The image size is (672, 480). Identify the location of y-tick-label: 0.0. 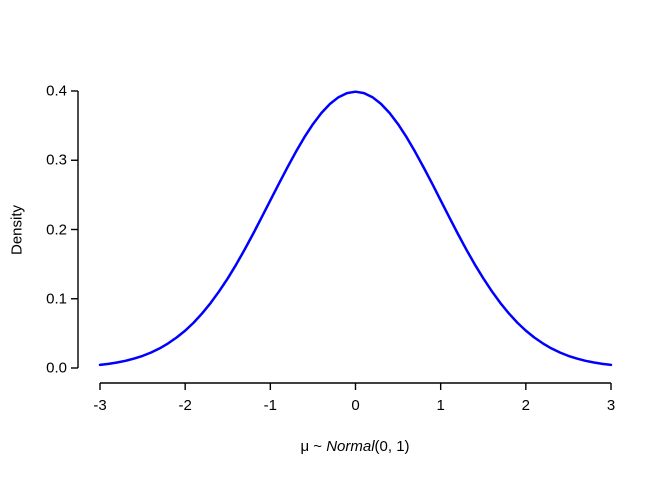
(56, 368).